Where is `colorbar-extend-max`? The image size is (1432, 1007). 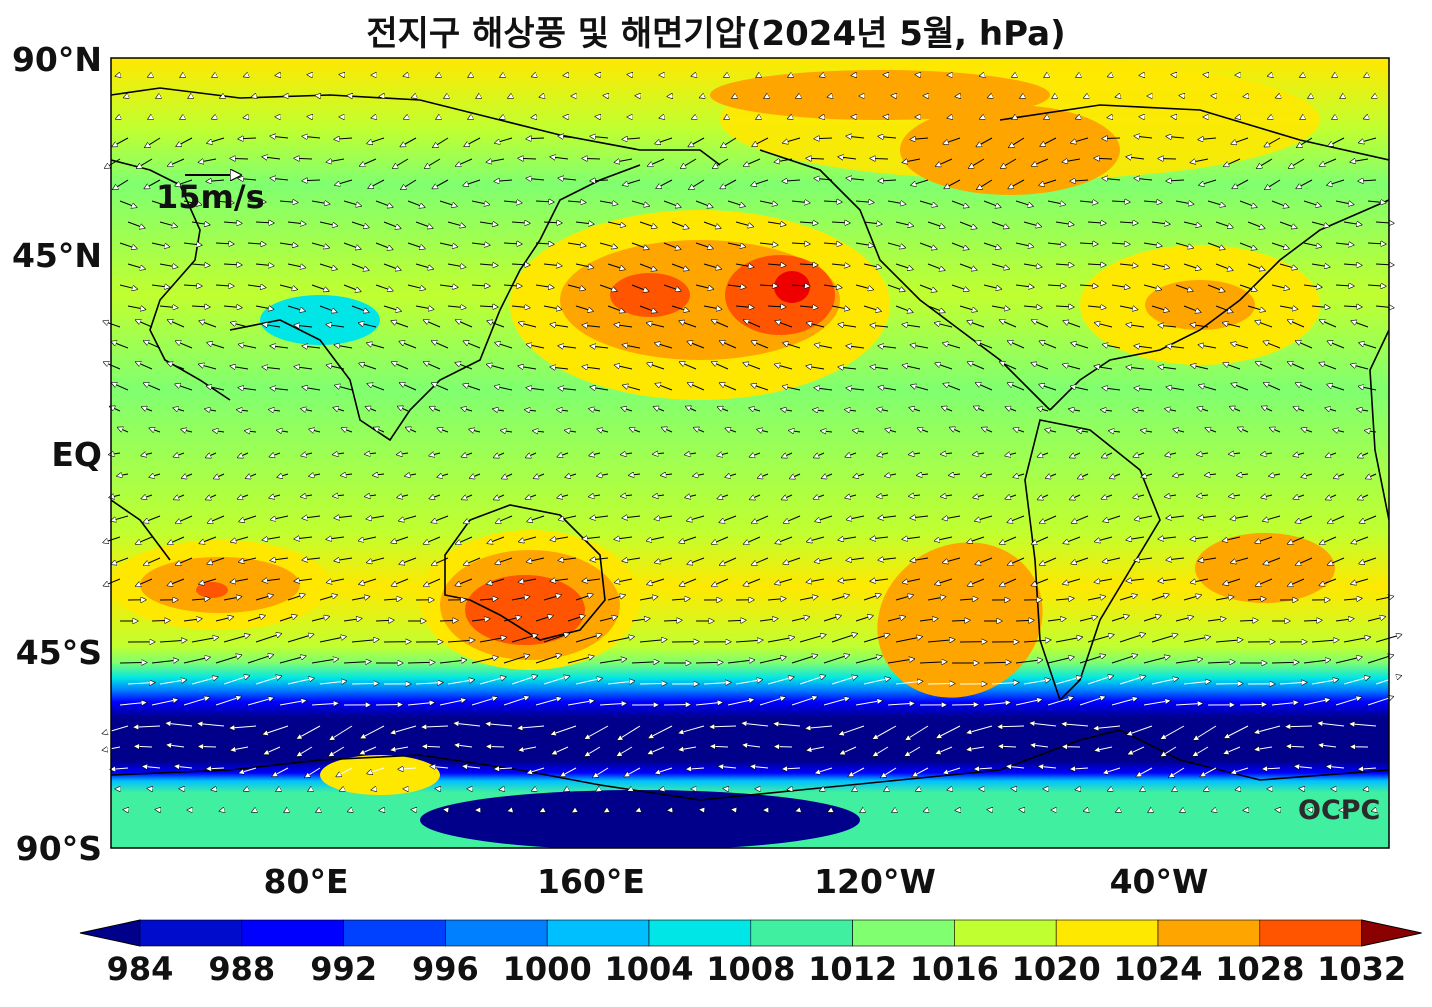 colorbar-extend-max is located at coordinates (1391, 933).